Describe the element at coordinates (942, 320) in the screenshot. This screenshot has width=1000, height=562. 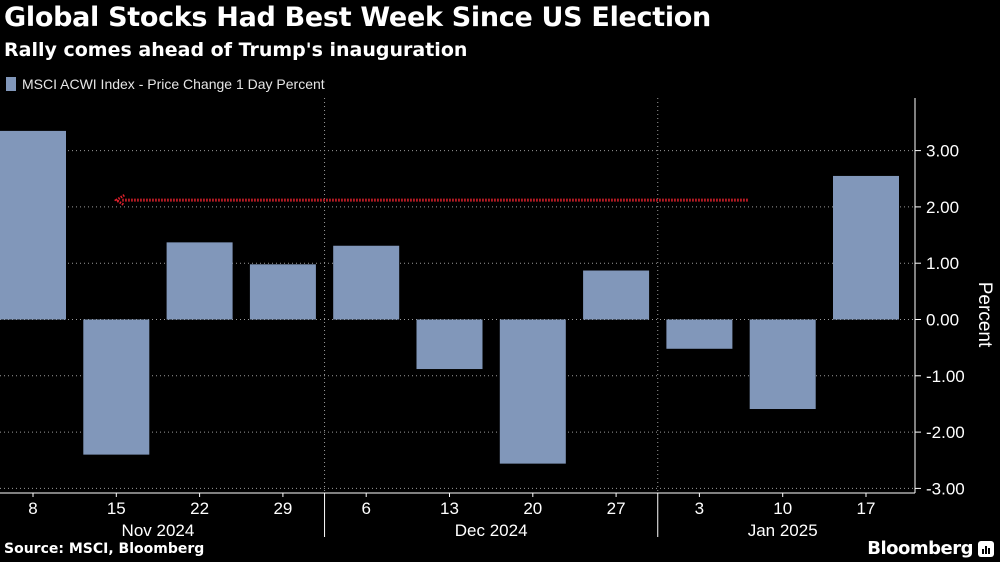
I see `y-tick-label: 0.00` at that location.